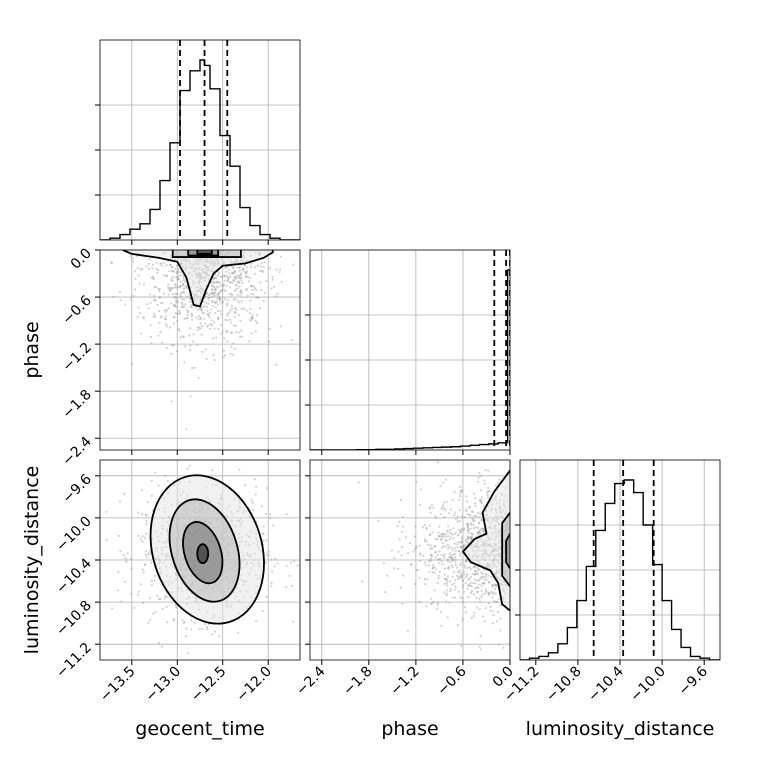 This screenshot has width=760, height=760. I want to click on x-tick-label: −10.4, so click(606, 684).